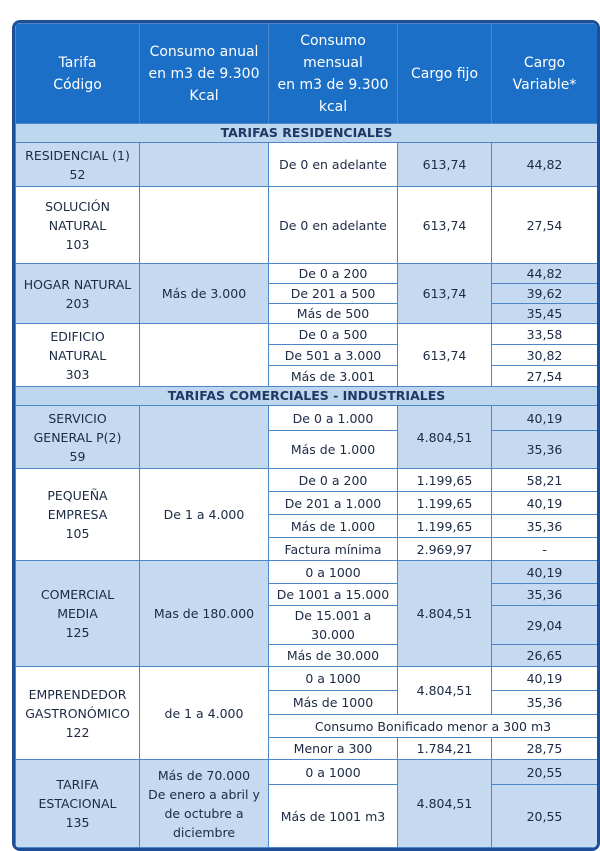 The height and width of the screenshot is (851, 600). Describe the element at coordinates (333, 418) in the screenshot. I see `monthly-consumption: De 0 a 1.000` at that location.